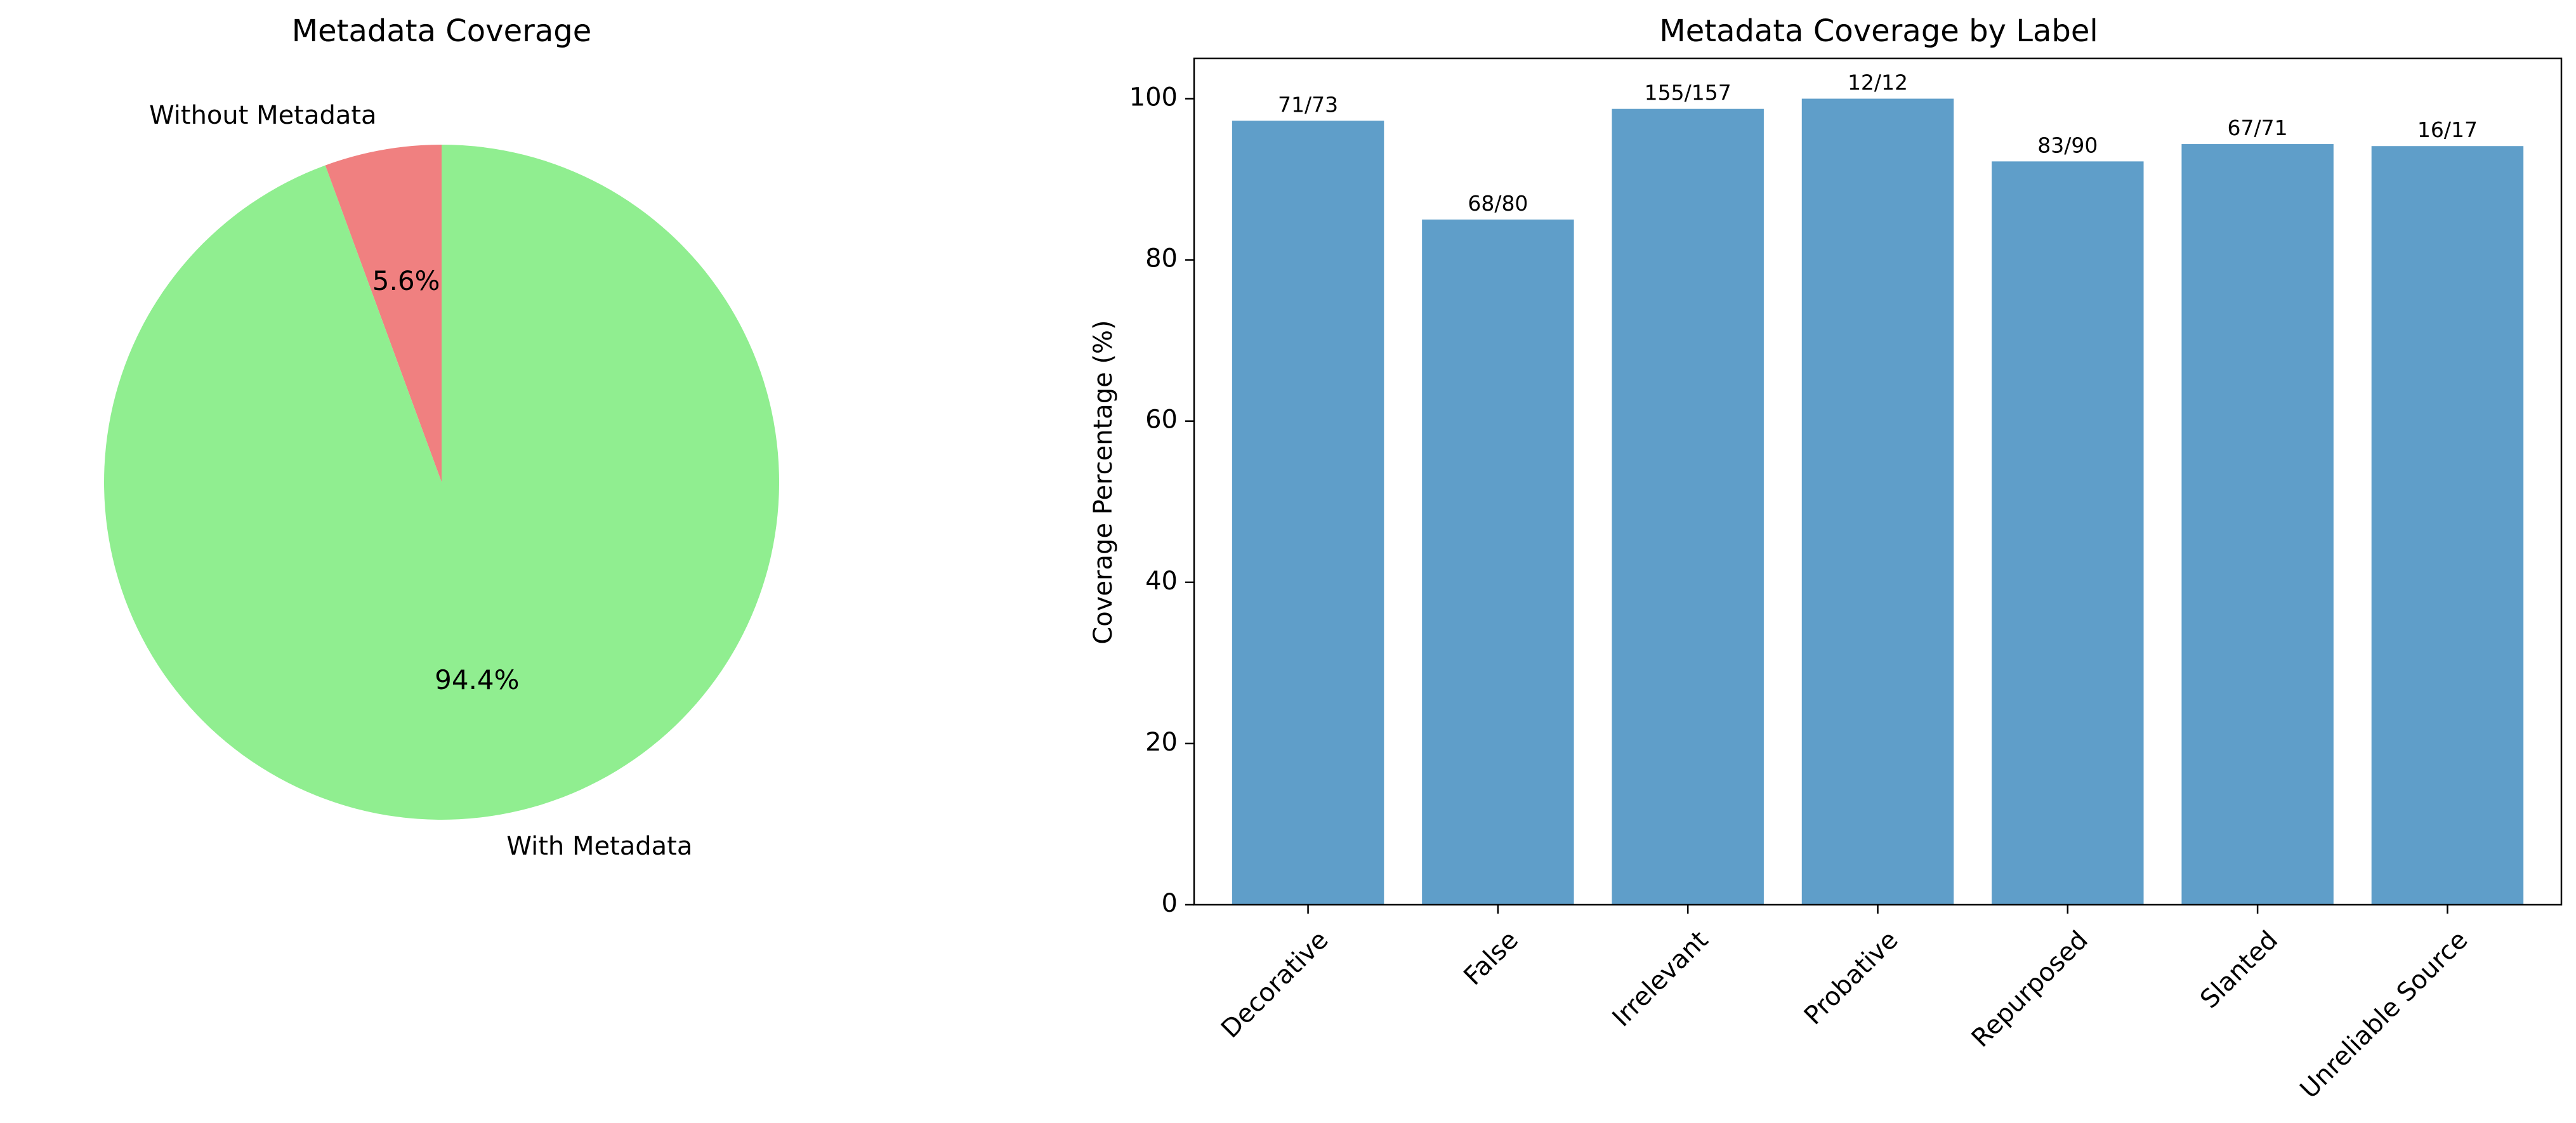  What do you see at coordinates (1103, 482) in the screenshot?
I see `y-axis-label: Coverage Percentage (%)` at bounding box center [1103, 482].